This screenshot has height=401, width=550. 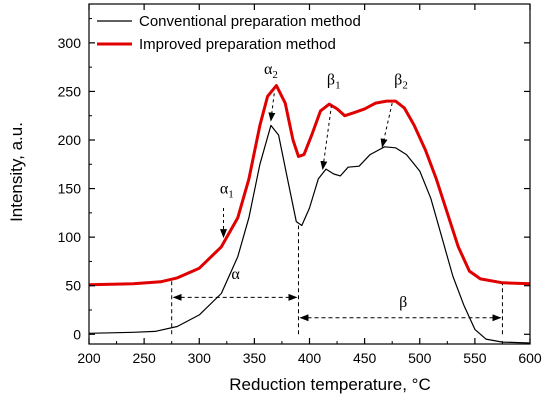 What do you see at coordinates (530, 358) in the screenshot?
I see `x-tick-label: 600` at bounding box center [530, 358].